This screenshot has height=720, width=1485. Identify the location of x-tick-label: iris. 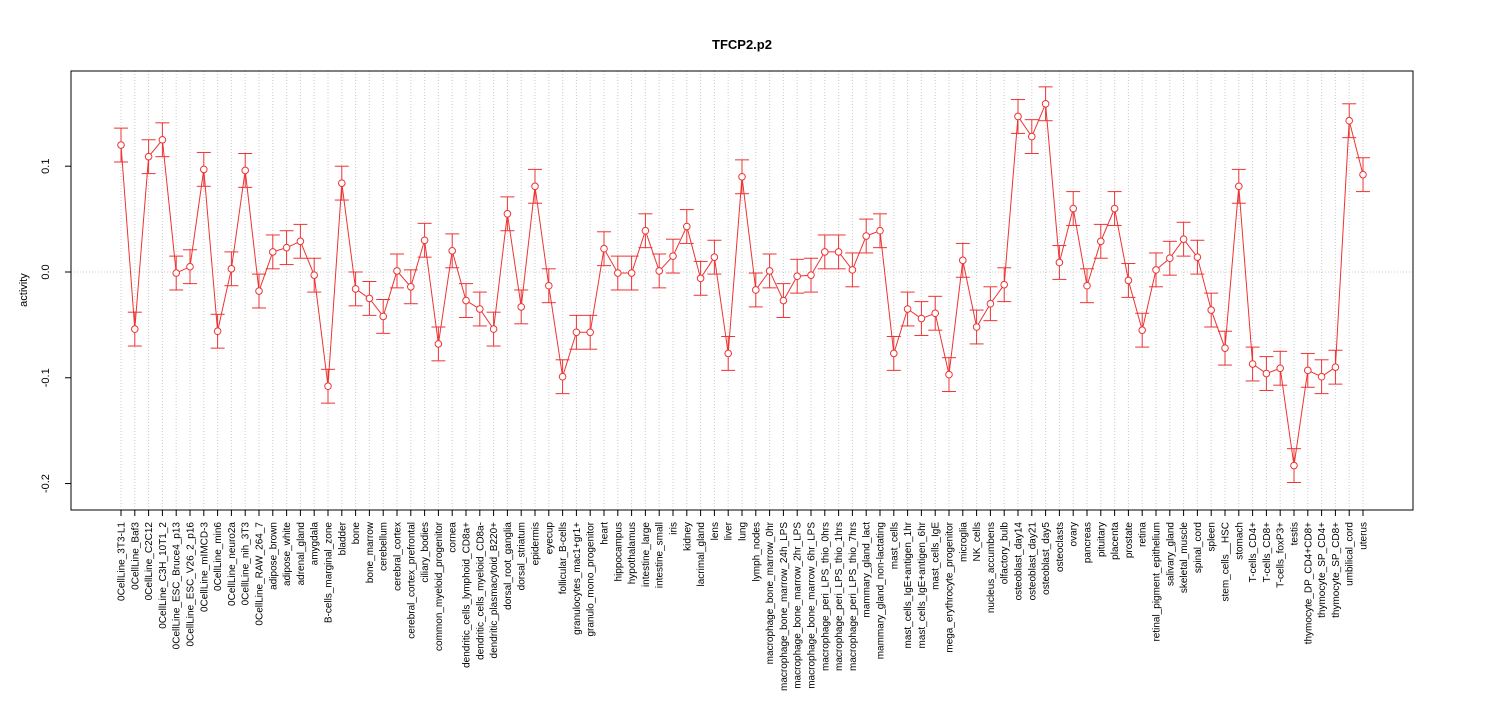
(674, 528).